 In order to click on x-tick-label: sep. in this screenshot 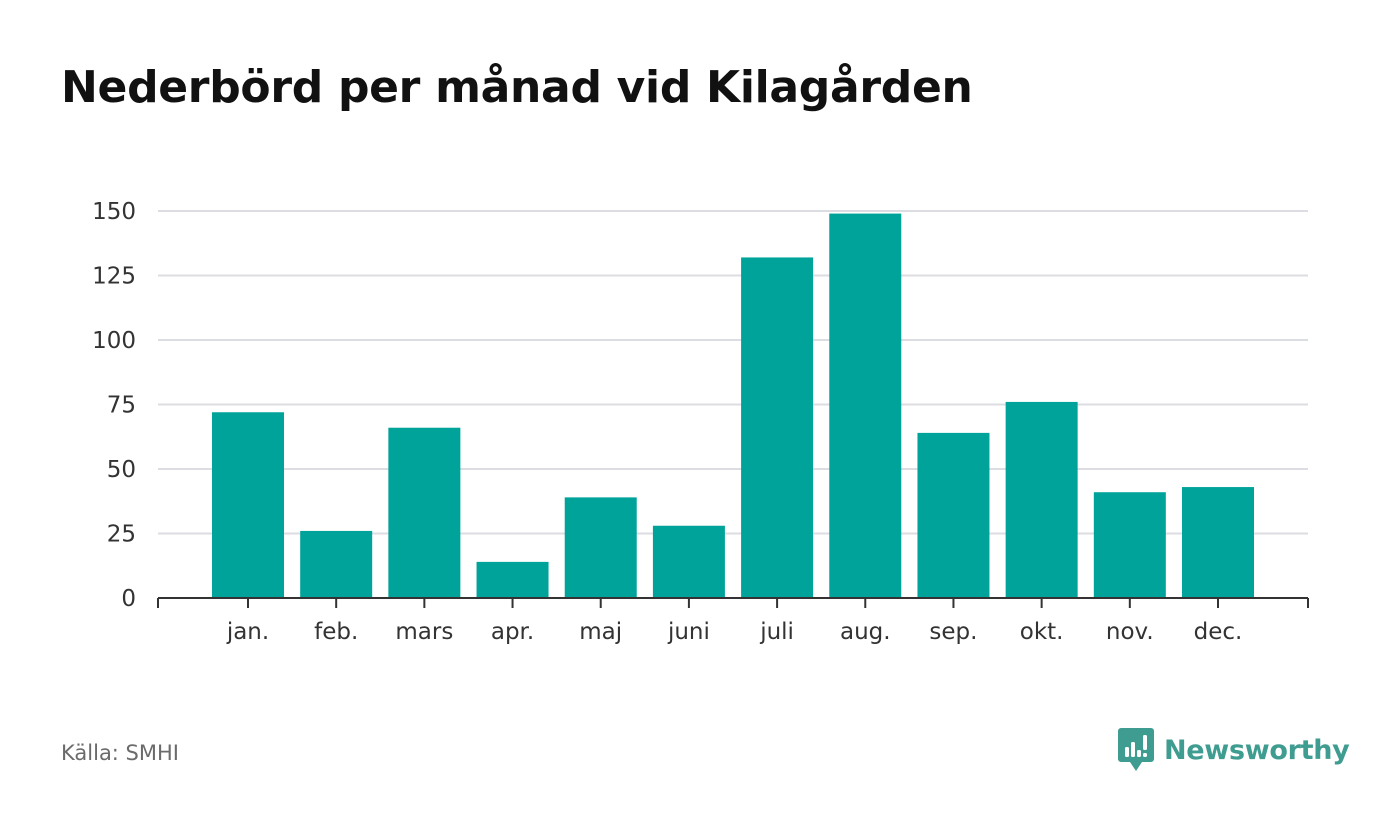, I will do `click(953, 632)`.